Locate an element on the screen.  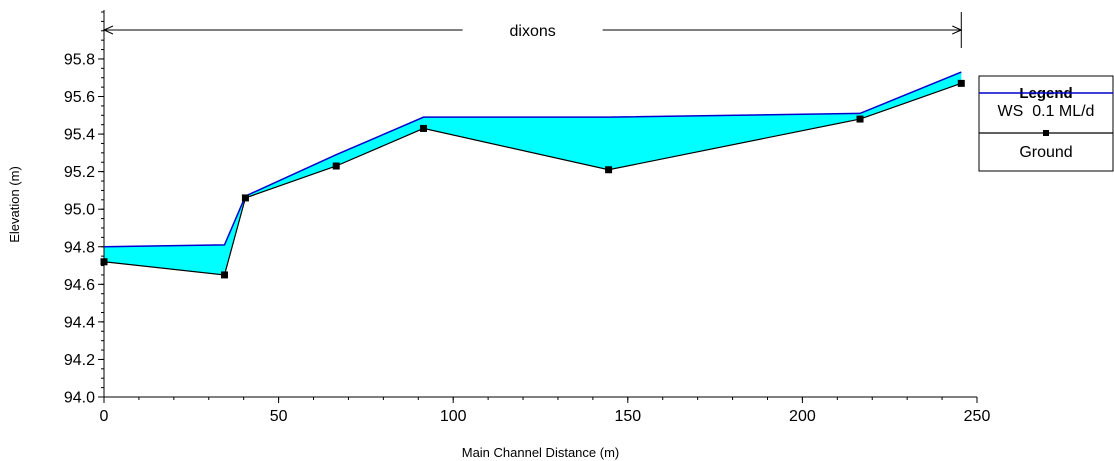
legend-box is located at coordinates (1046, 123).